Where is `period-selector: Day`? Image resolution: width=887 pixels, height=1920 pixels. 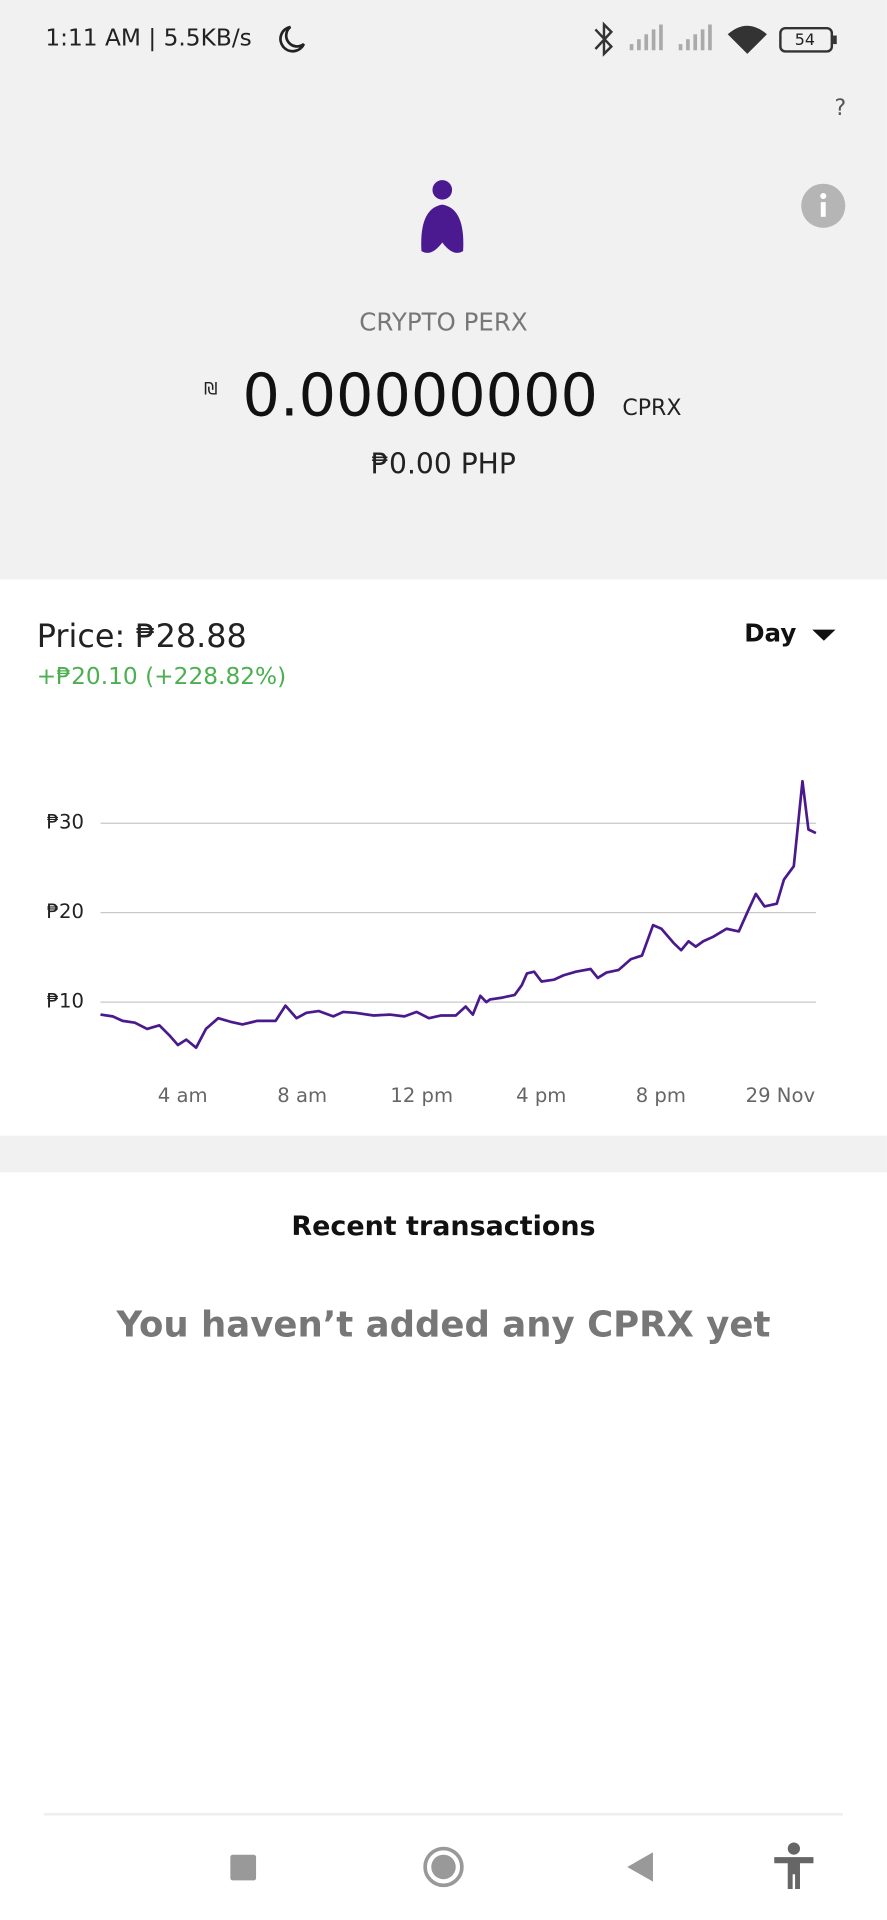 period-selector: Day is located at coordinates (790, 633).